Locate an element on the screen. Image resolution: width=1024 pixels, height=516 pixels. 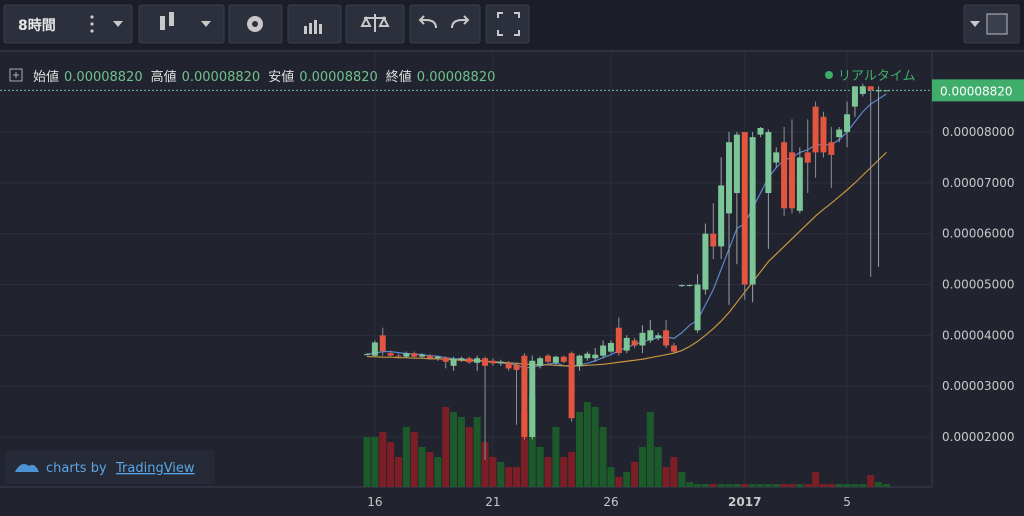
status-dot is located at coordinates (829, 75).